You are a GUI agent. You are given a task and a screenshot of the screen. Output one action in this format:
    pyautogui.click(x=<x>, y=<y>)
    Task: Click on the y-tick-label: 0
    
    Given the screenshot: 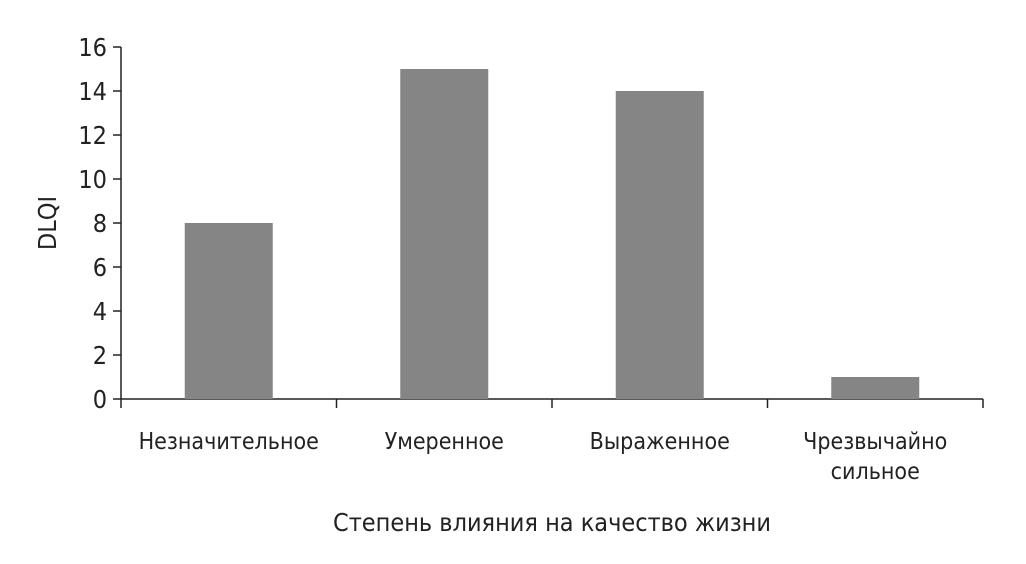 What is the action you would take?
    pyautogui.click(x=100, y=399)
    